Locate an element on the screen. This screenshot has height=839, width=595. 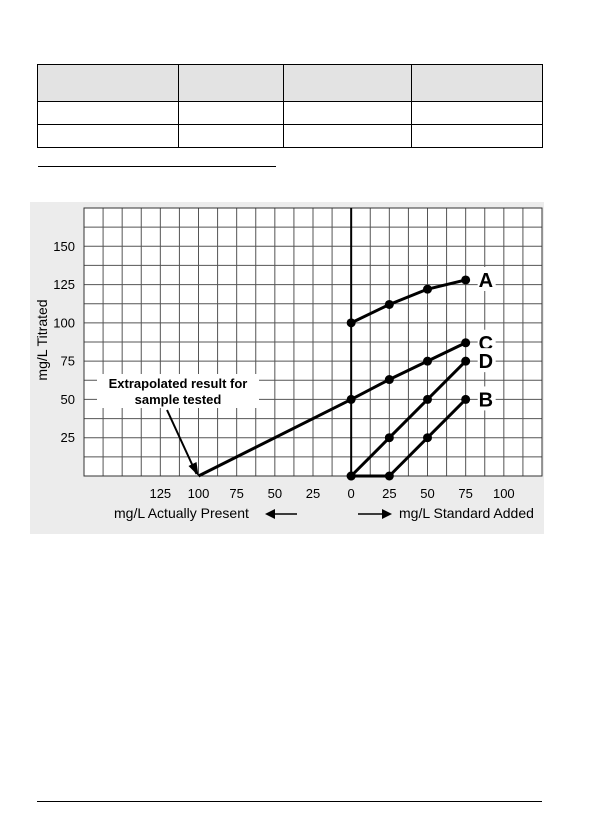
left-arrow-icon is located at coordinates (270, 514).